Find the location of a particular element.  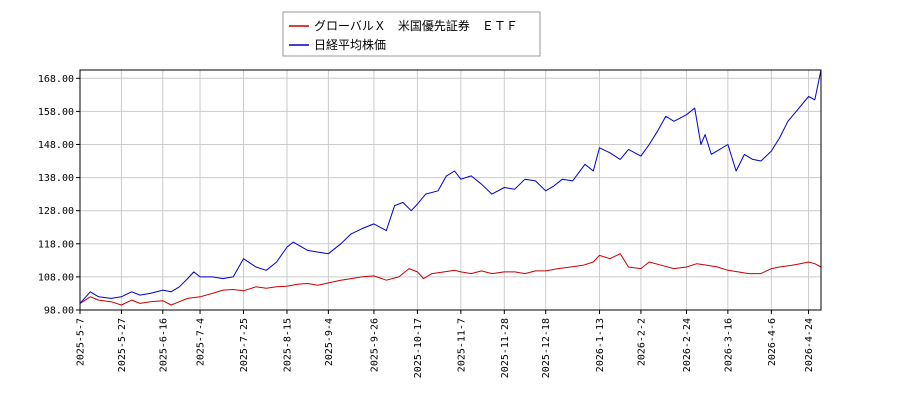

x-tick-label: 2025-5-27 is located at coordinates (122, 345).